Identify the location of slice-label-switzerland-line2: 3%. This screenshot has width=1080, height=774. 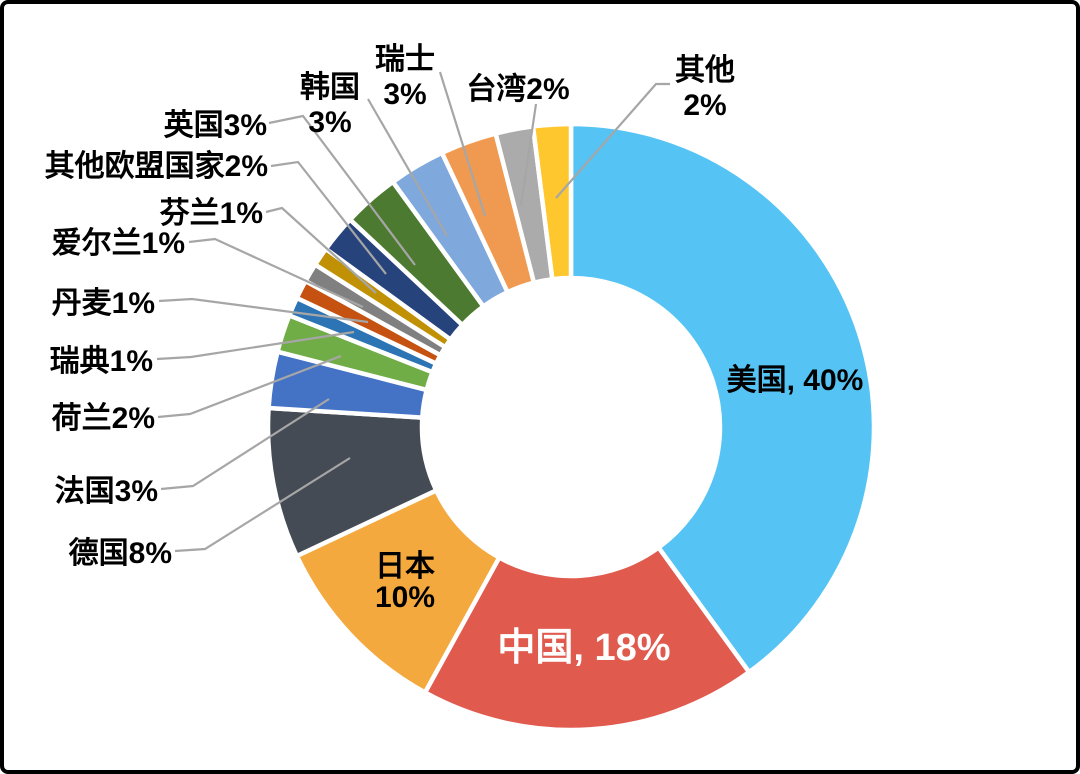
(404, 94).